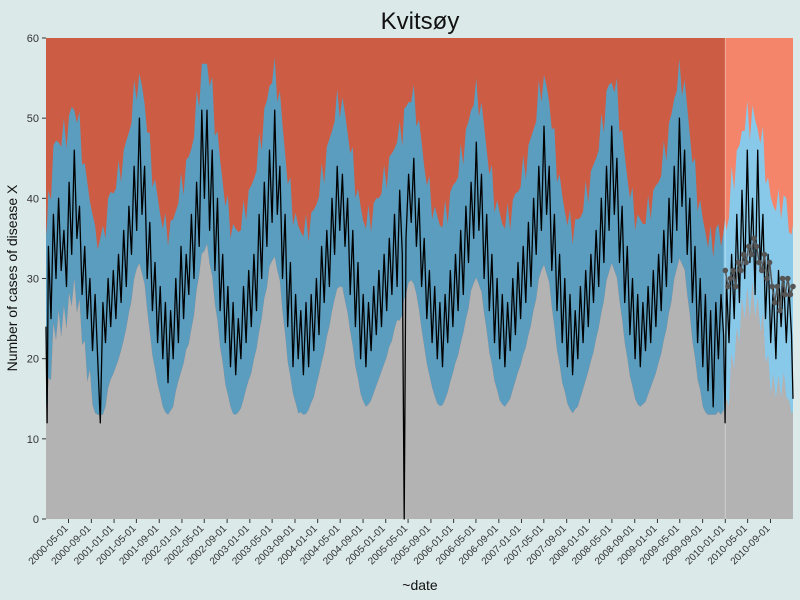 This screenshot has height=600, width=800. Describe the element at coordinates (33, 280) in the screenshot. I see `y-tick-label: 30` at that location.